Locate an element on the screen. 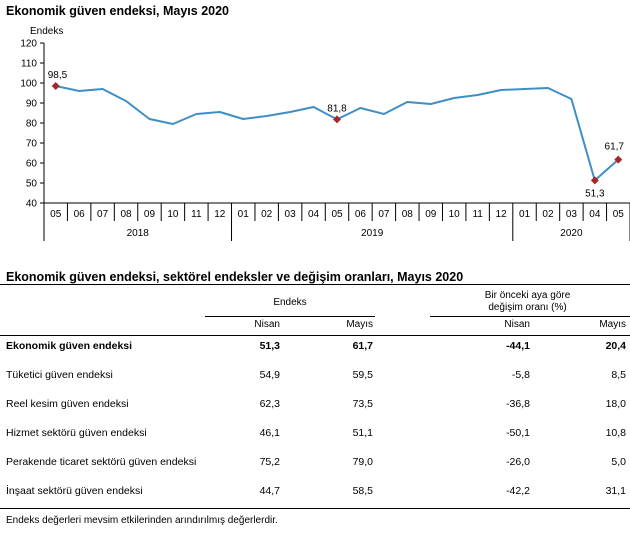  y-axis: 40 50 60 70 80 90 100 110 120 is located at coordinates (32, 124).